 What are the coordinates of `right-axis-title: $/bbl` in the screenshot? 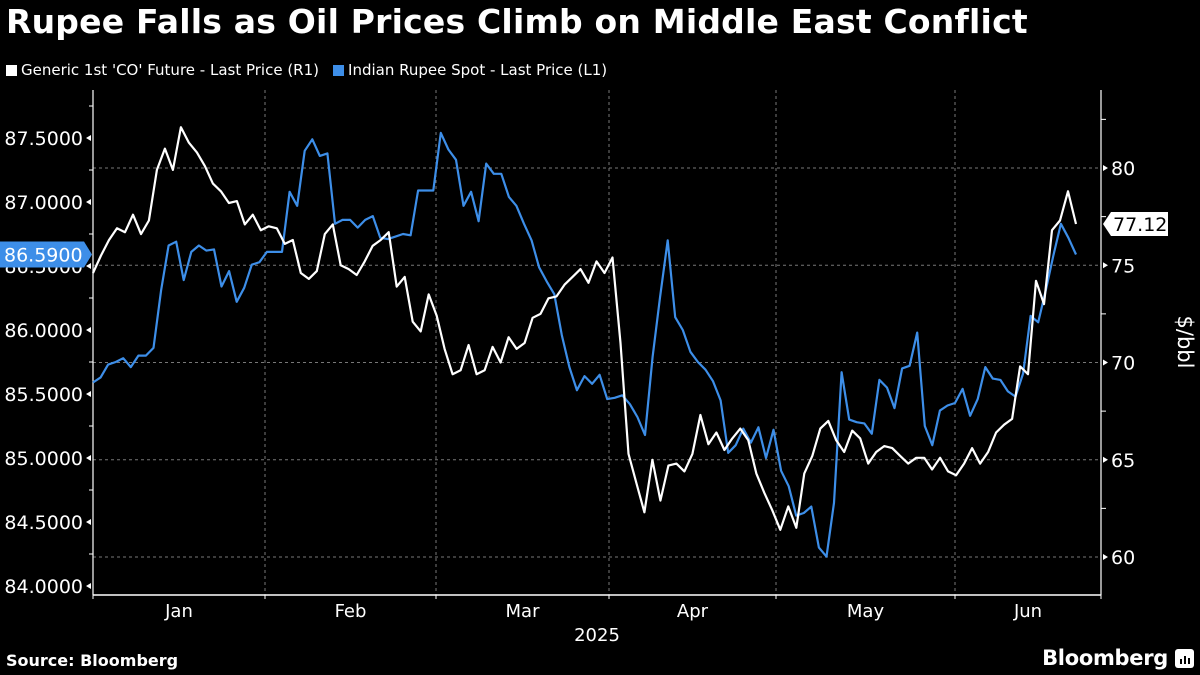 It's located at (1185, 342).